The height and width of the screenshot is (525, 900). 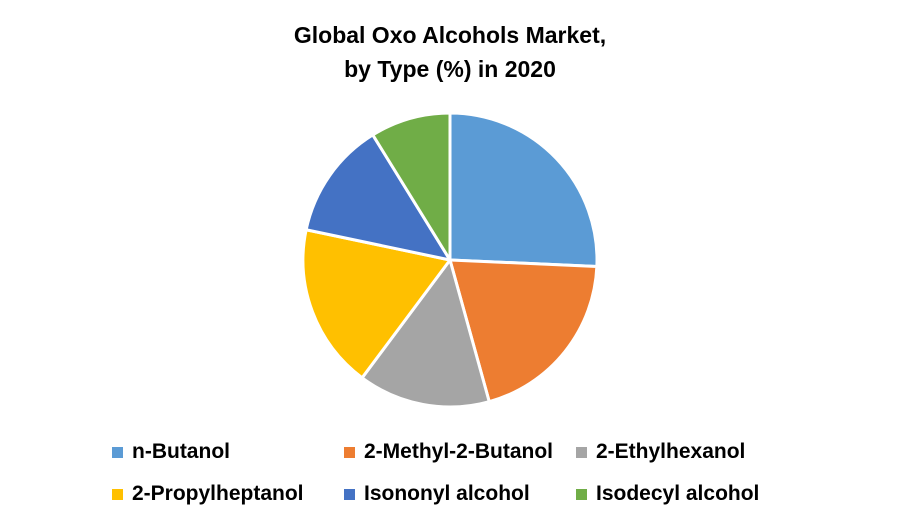 What do you see at coordinates (523, 189) in the screenshot?
I see `pie-slice-n-butanol` at bounding box center [523, 189].